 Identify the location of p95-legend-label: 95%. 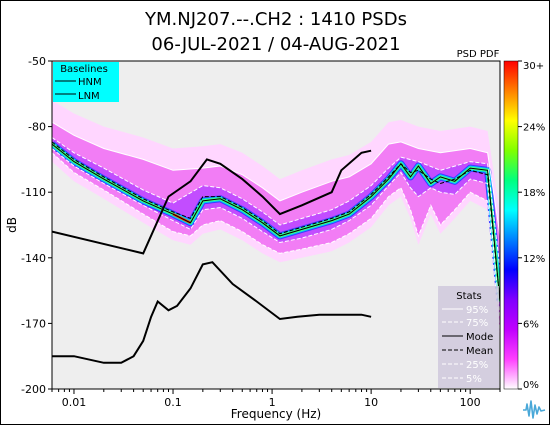
(477, 310).